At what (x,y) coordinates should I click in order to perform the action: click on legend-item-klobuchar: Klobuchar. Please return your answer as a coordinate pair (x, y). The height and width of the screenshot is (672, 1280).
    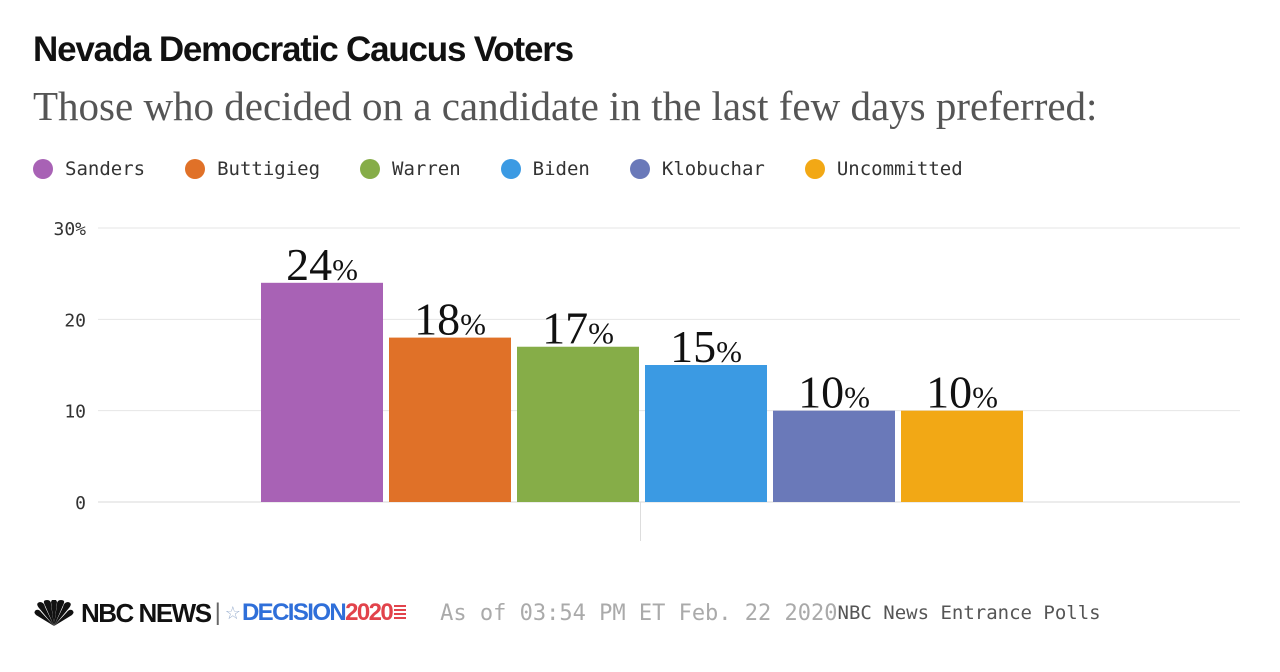
    Looking at the image, I should click on (697, 169).